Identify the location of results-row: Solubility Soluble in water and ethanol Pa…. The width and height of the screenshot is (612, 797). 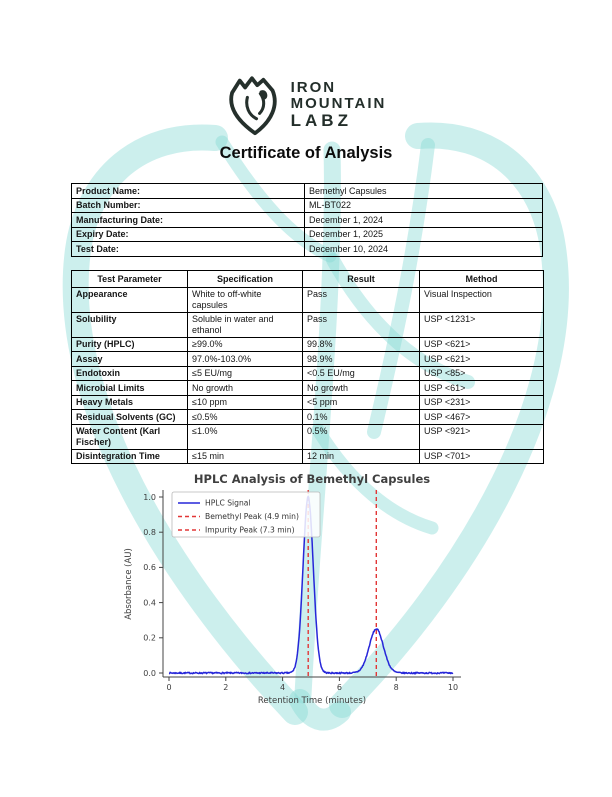
(307, 324).